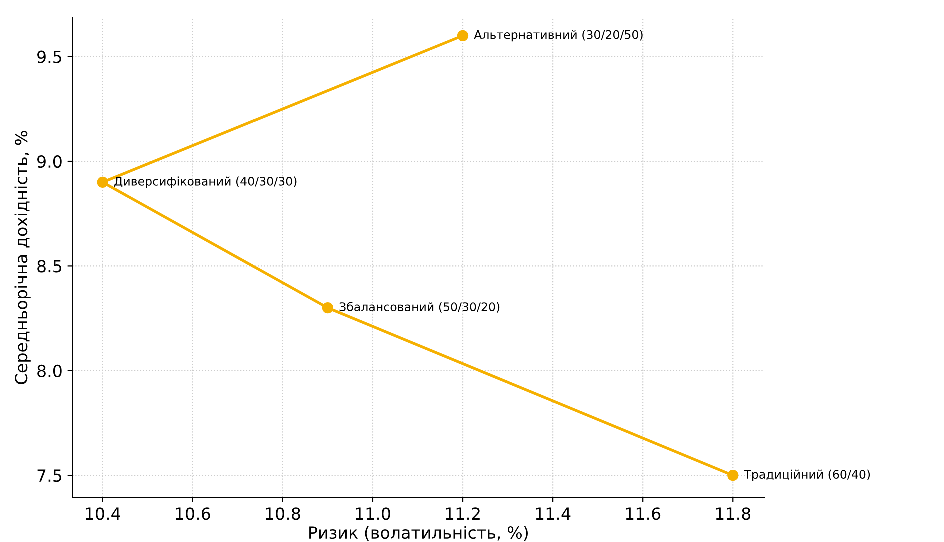  What do you see at coordinates (22, 257) in the screenshot?
I see `y-axis-title: Середньорічна дохідність, %` at bounding box center [22, 257].